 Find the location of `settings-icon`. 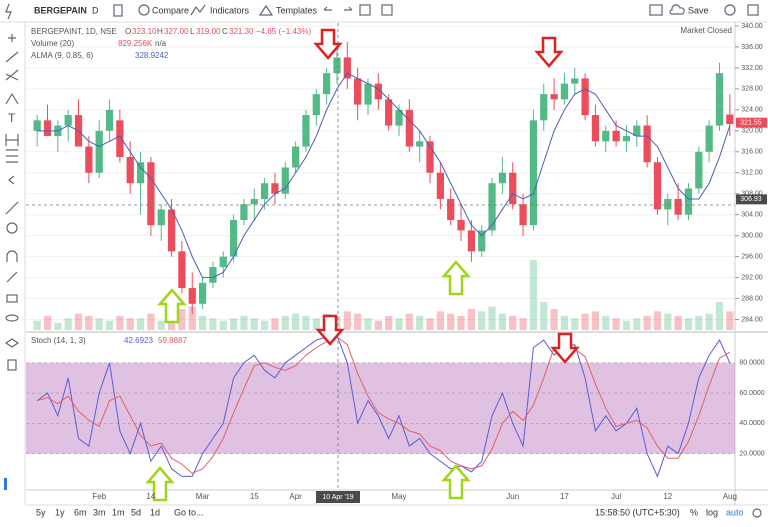

settings-icon is located at coordinates (730, 10).